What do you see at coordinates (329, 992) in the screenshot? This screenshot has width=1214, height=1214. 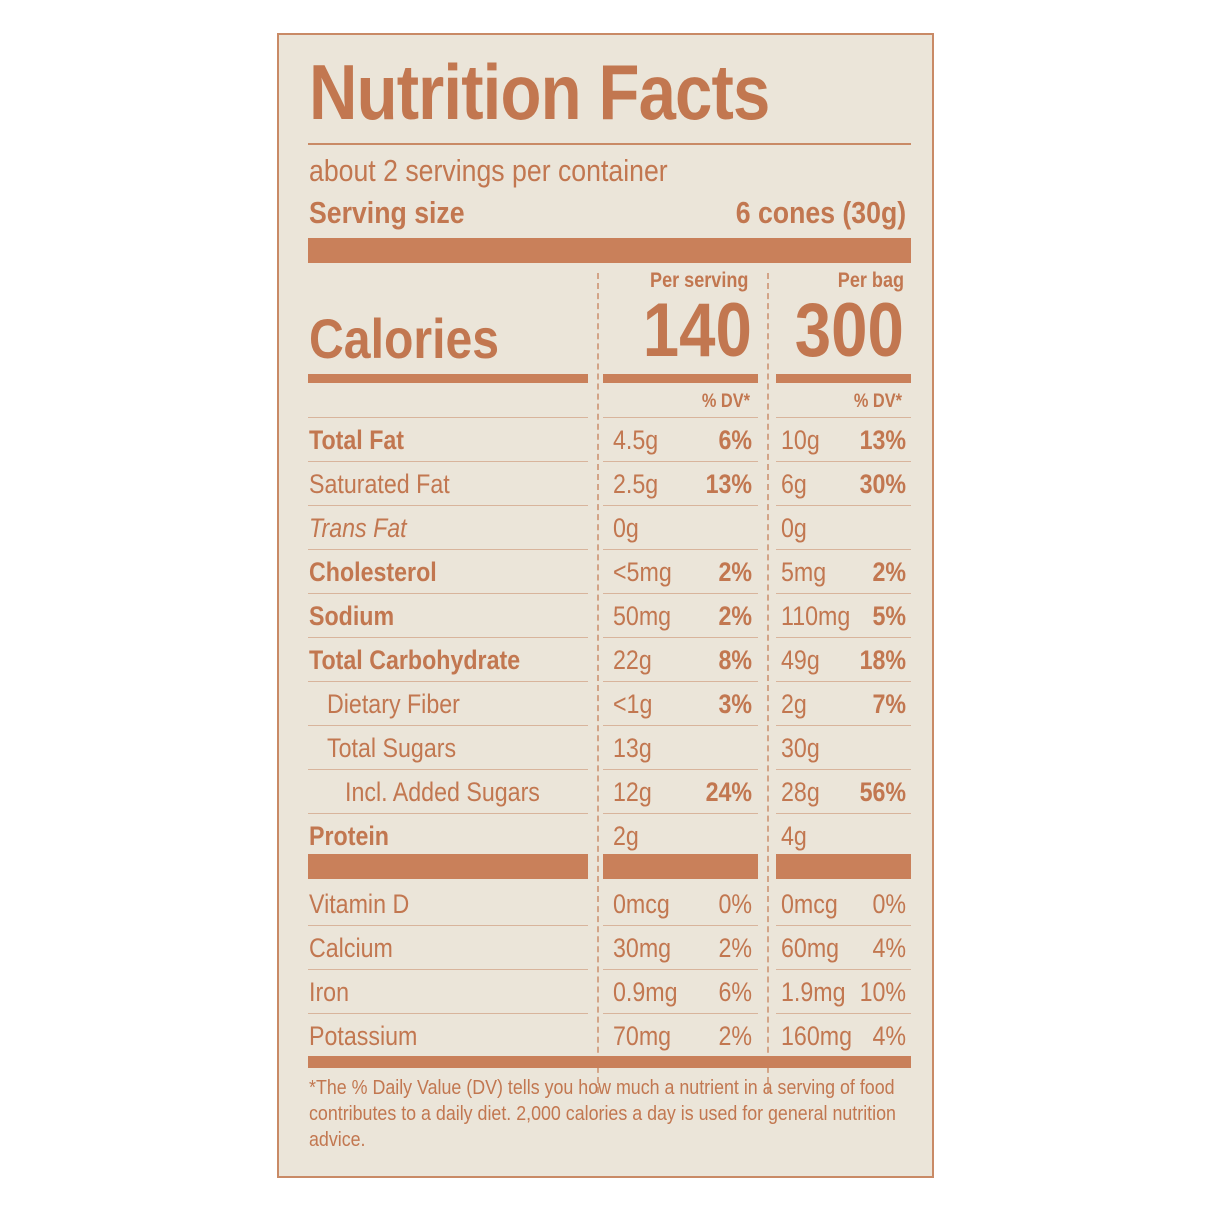 I see `nutrient-name: Iron` at bounding box center [329, 992].